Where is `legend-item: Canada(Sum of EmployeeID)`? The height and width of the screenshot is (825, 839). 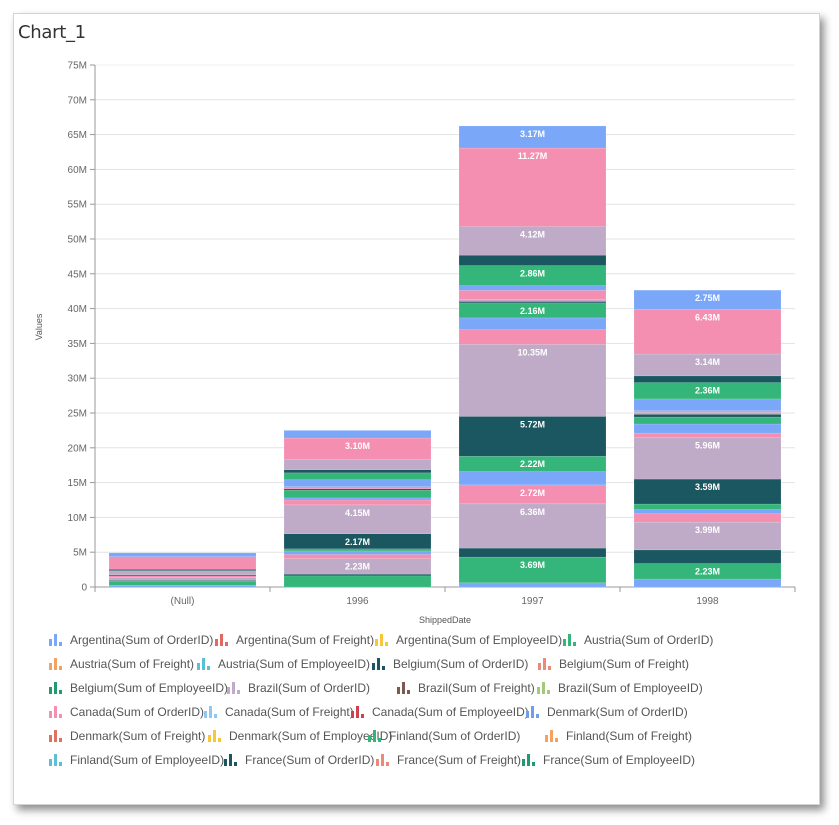
legend-item: Canada(Sum of EmployeeID) is located at coordinates (440, 712).